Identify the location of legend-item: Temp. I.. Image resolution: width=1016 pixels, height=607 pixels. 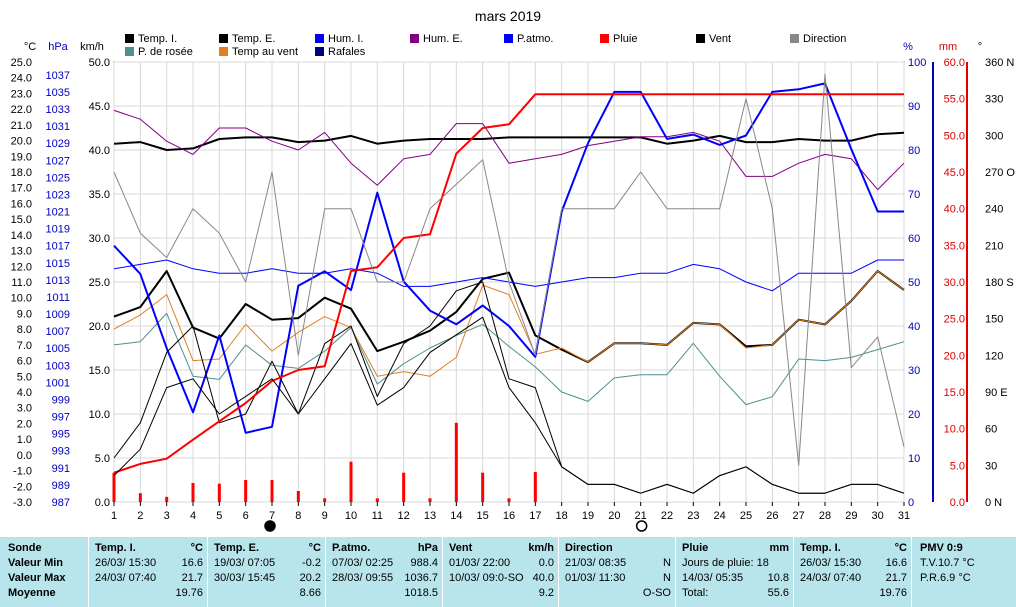
(151, 39).